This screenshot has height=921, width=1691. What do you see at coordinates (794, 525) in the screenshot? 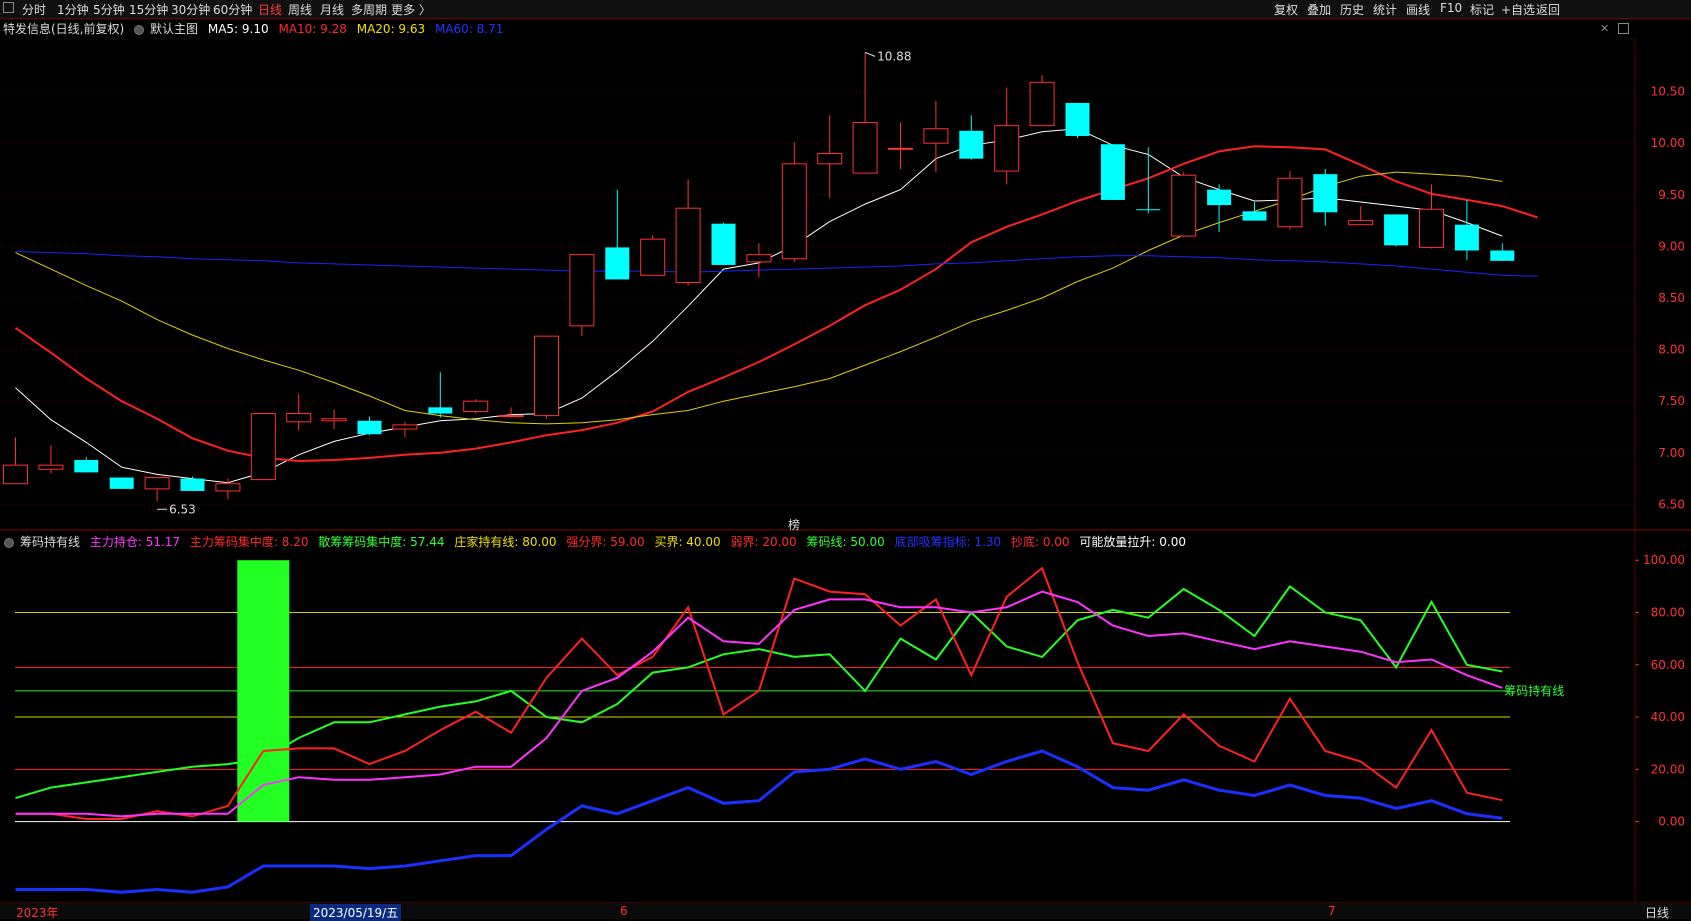
I see `bang-marker: 榜` at bounding box center [794, 525].